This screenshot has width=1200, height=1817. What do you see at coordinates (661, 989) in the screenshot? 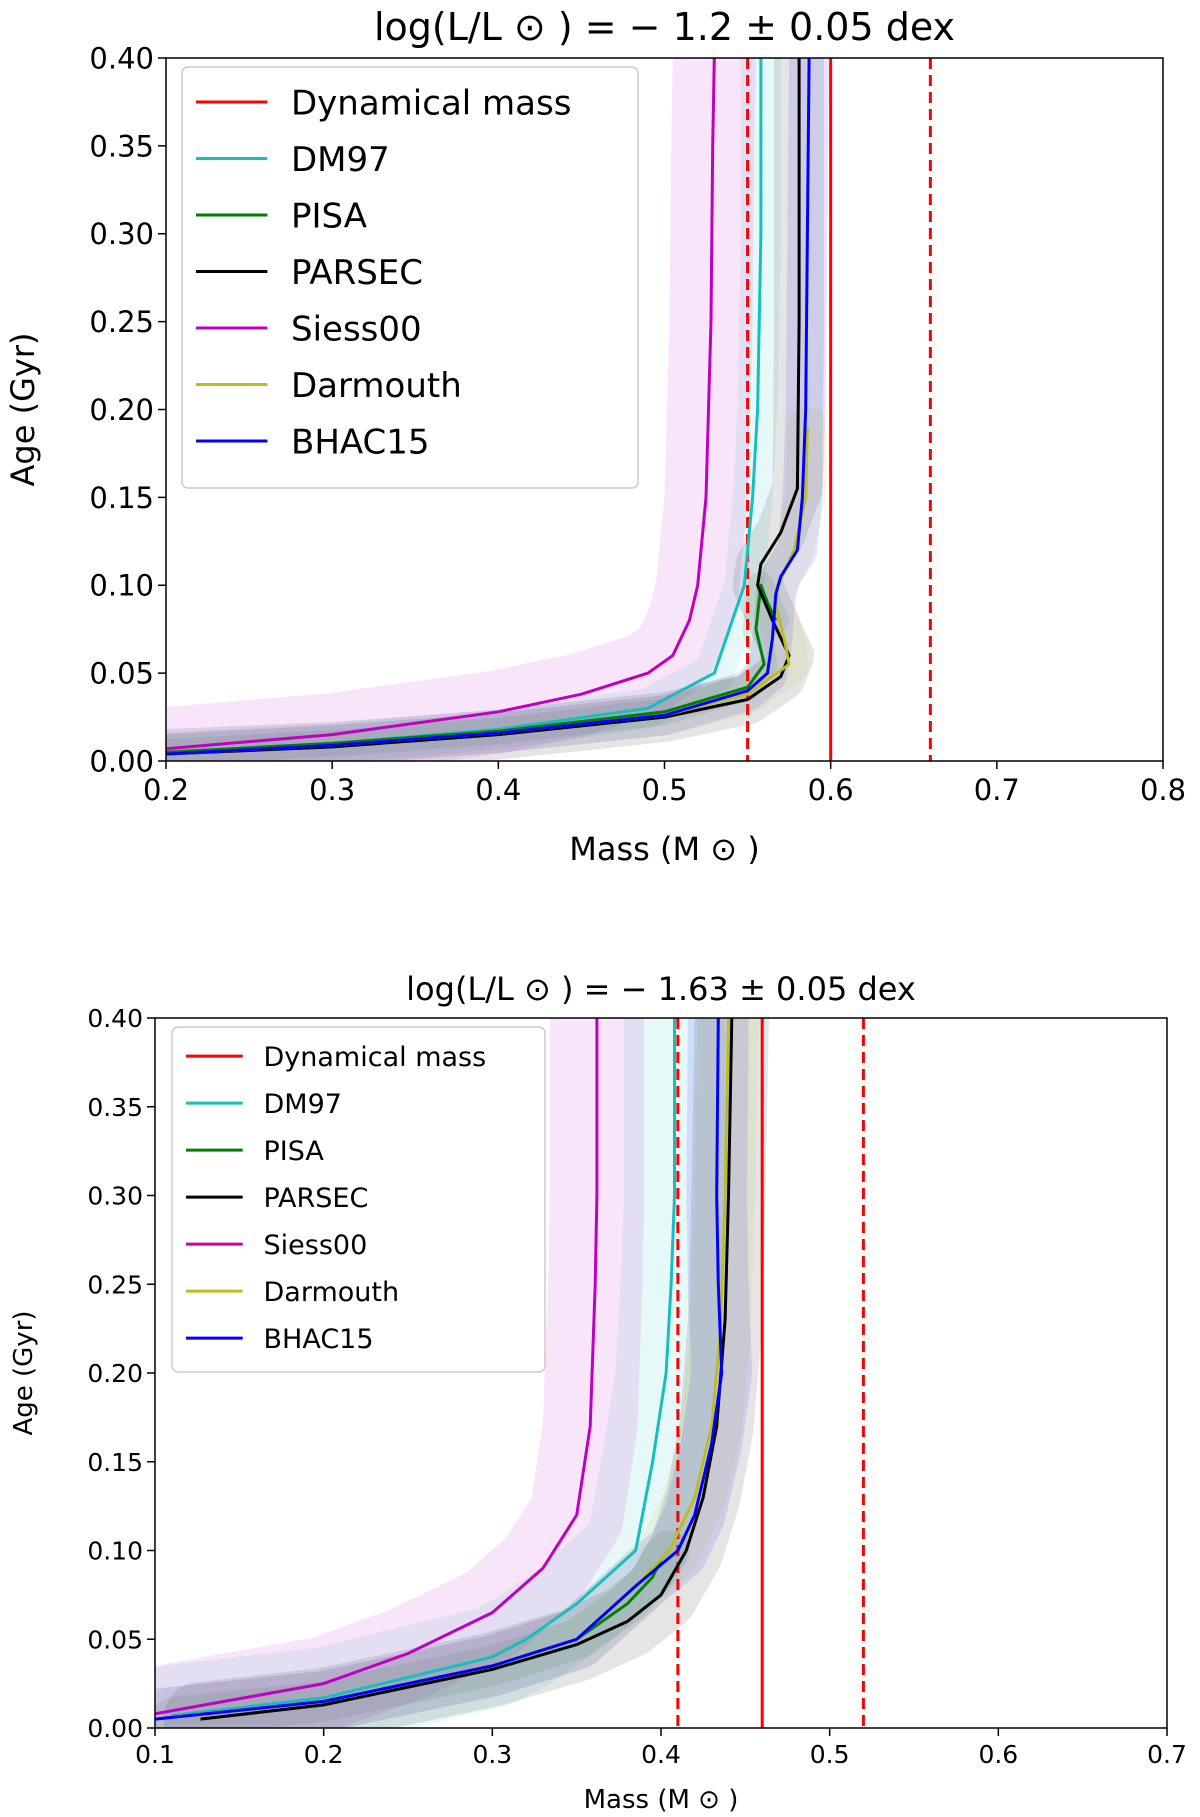
I see `chart-title: log(L/L ⊙ ) = − 1.63 ± 0.05 dex` at bounding box center [661, 989].